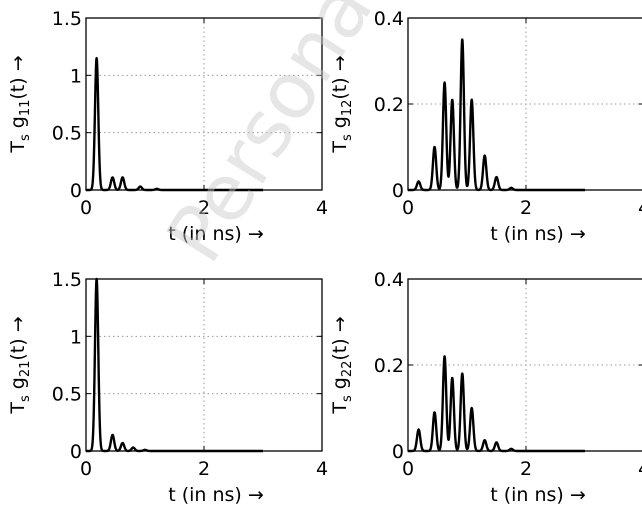 Image resolution: width=642 pixels, height=508 pixels. Describe the element at coordinates (347, 108) in the screenshot. I see `y-axis-label-part: 12` at that location.